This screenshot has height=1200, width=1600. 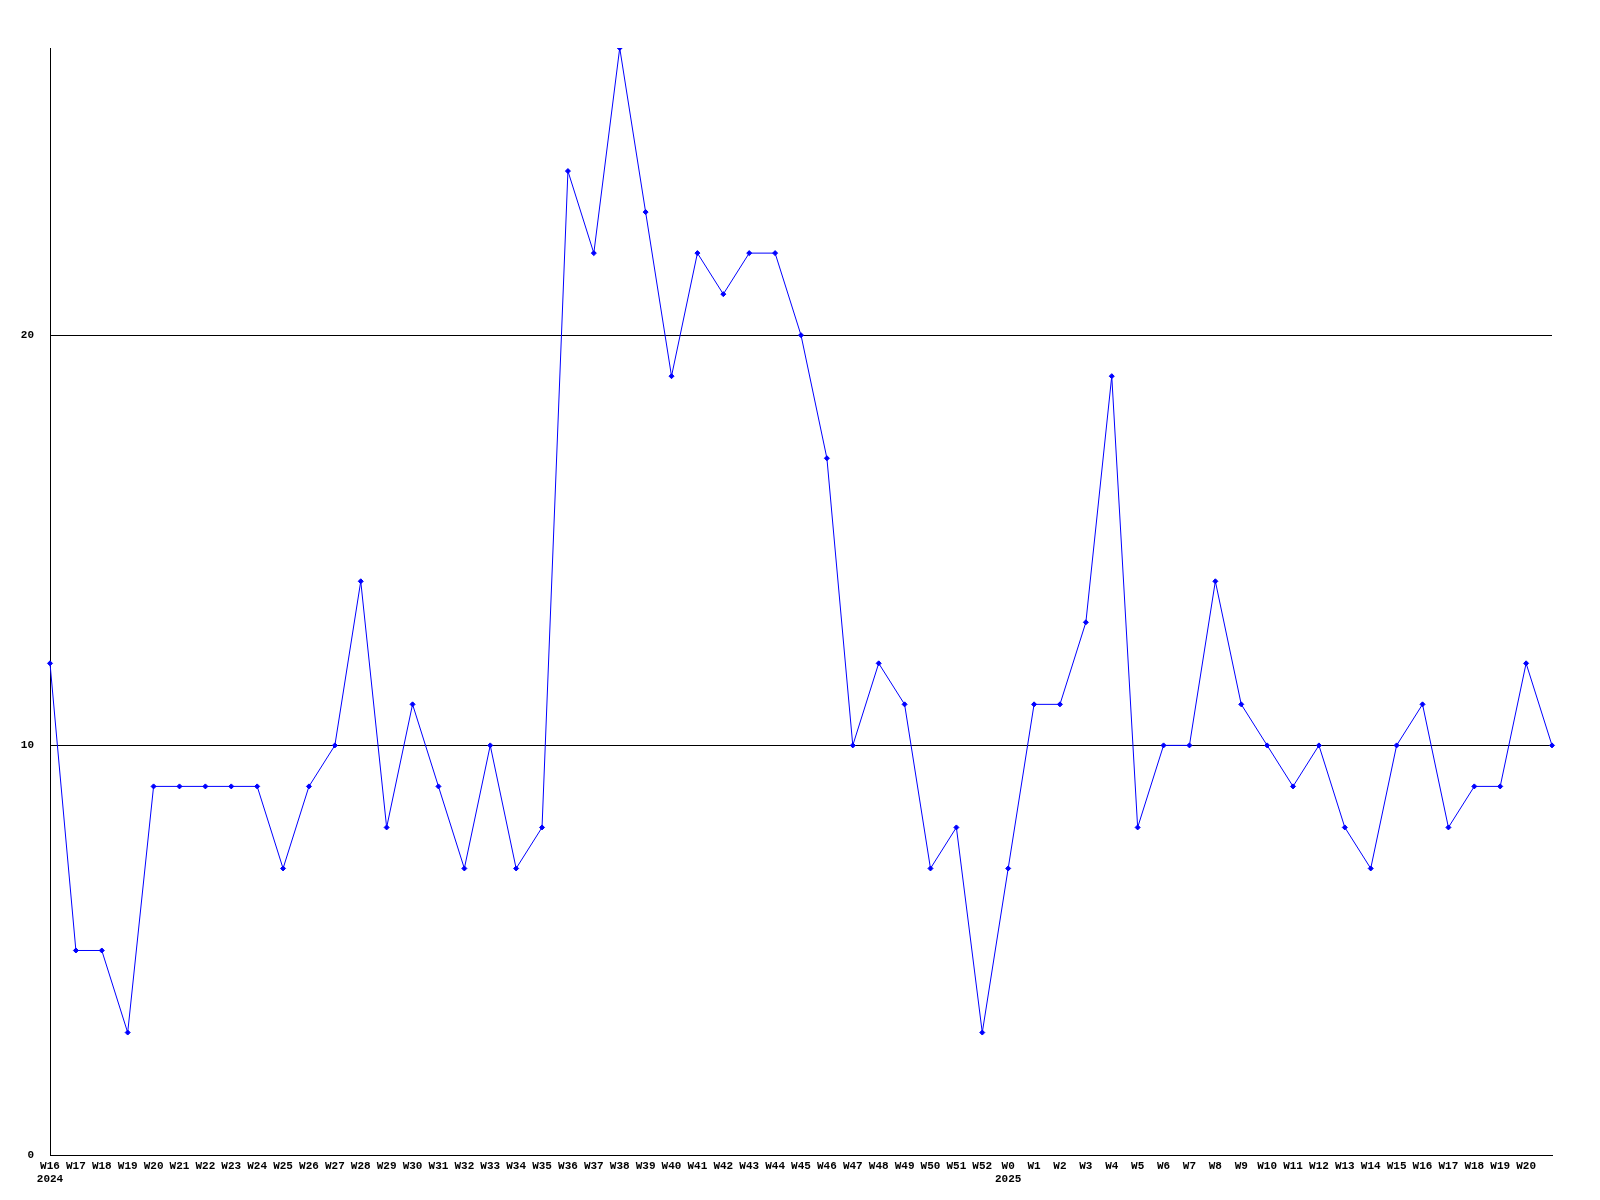 What do you see at coordinates (1267, 1165) in the screenshot?
I see `x-tick-label: W10` at bounding box center [1267, 1165].